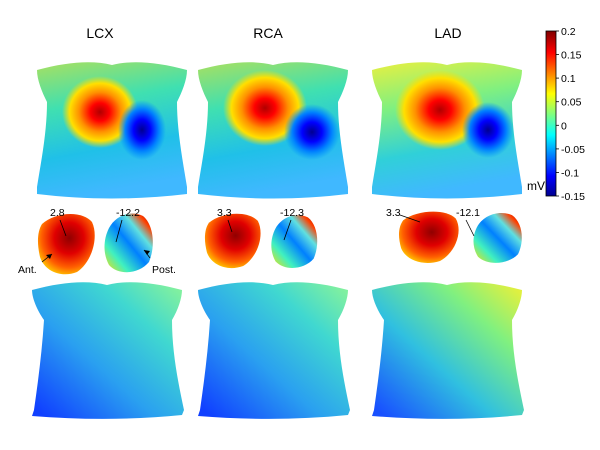 The height and width of the screenshot is (450, 600). What do you see at coordinates (447, 33) in the screenshot?
I see `column-title-lad: LAD` at bounding box center [447, 33].